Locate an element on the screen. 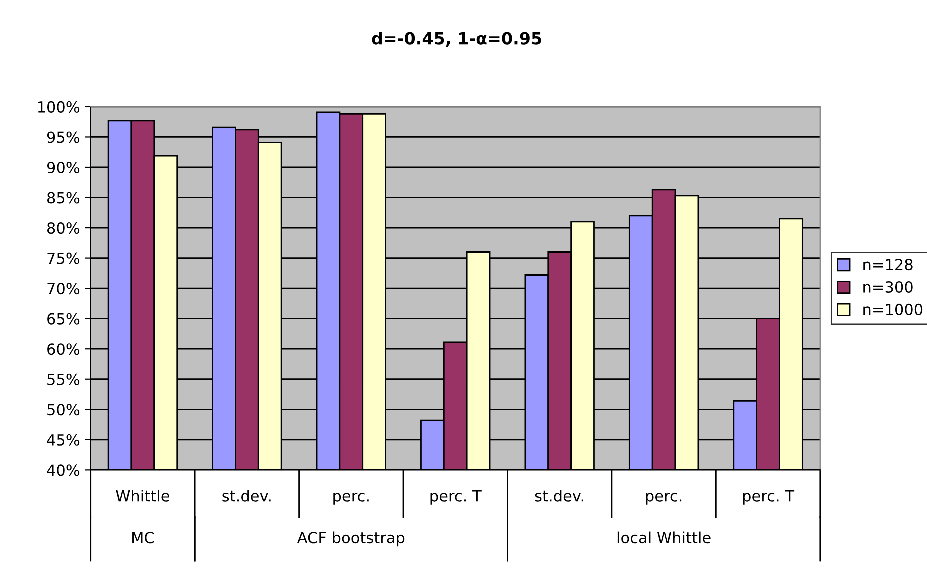 This screenshot has width=927, height=572. y-tick-label: 85% is located at coordinates (64, 198).